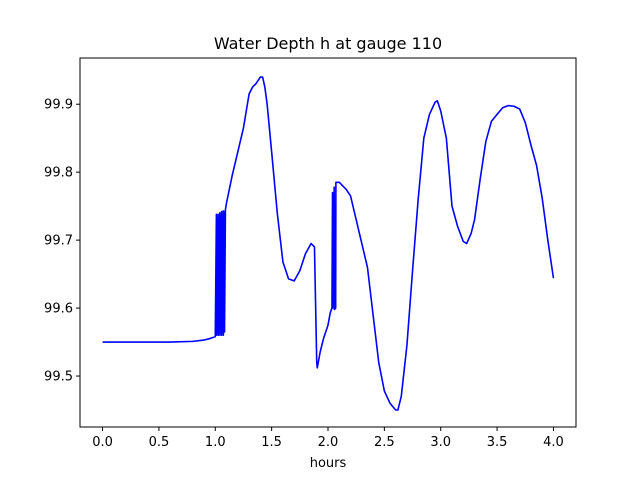 The width and height of the screenshot is (640, 480). Describe the element at coordinates (328, 442) in the screenshot. I see `x-tick-label: 2.0` at that location.